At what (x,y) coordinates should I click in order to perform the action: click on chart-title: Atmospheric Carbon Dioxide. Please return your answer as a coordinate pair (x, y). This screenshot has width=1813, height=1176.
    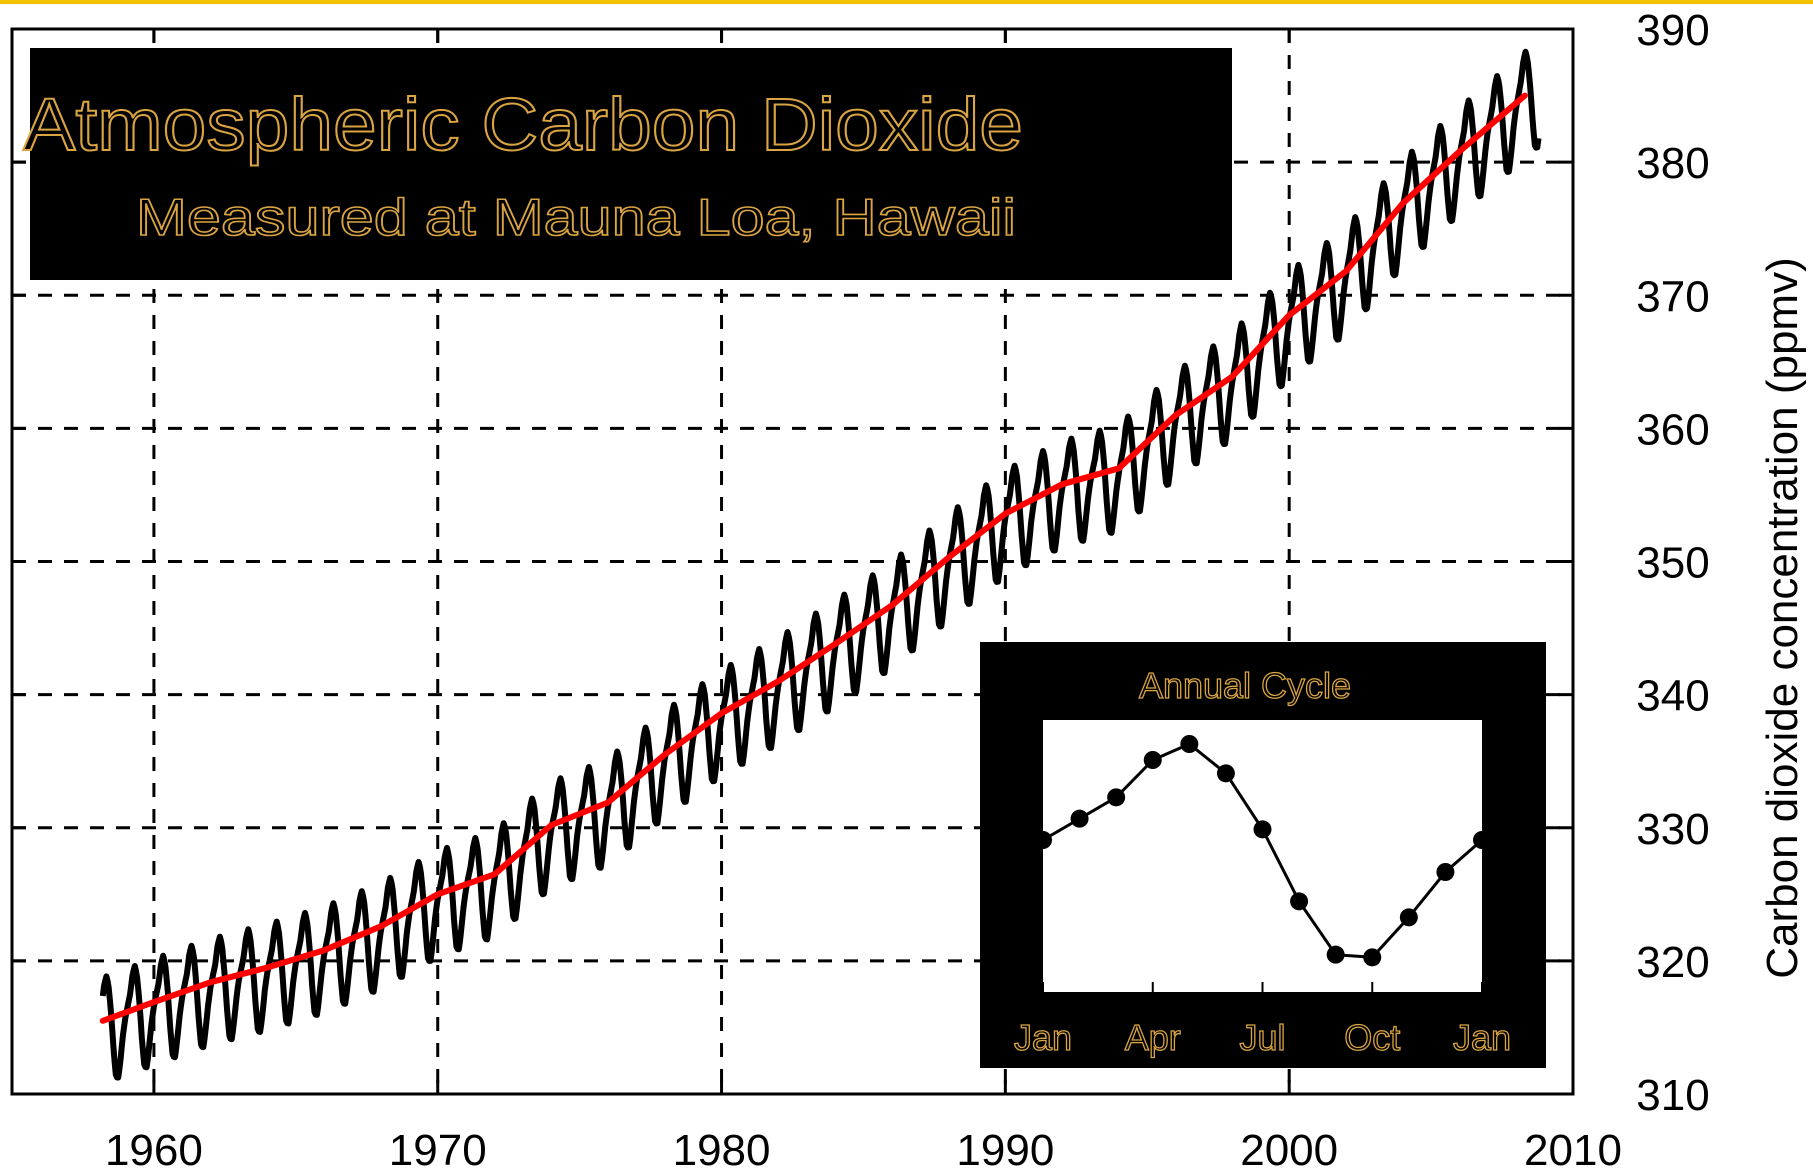
    Looking at the image, I should click on (523, 124).